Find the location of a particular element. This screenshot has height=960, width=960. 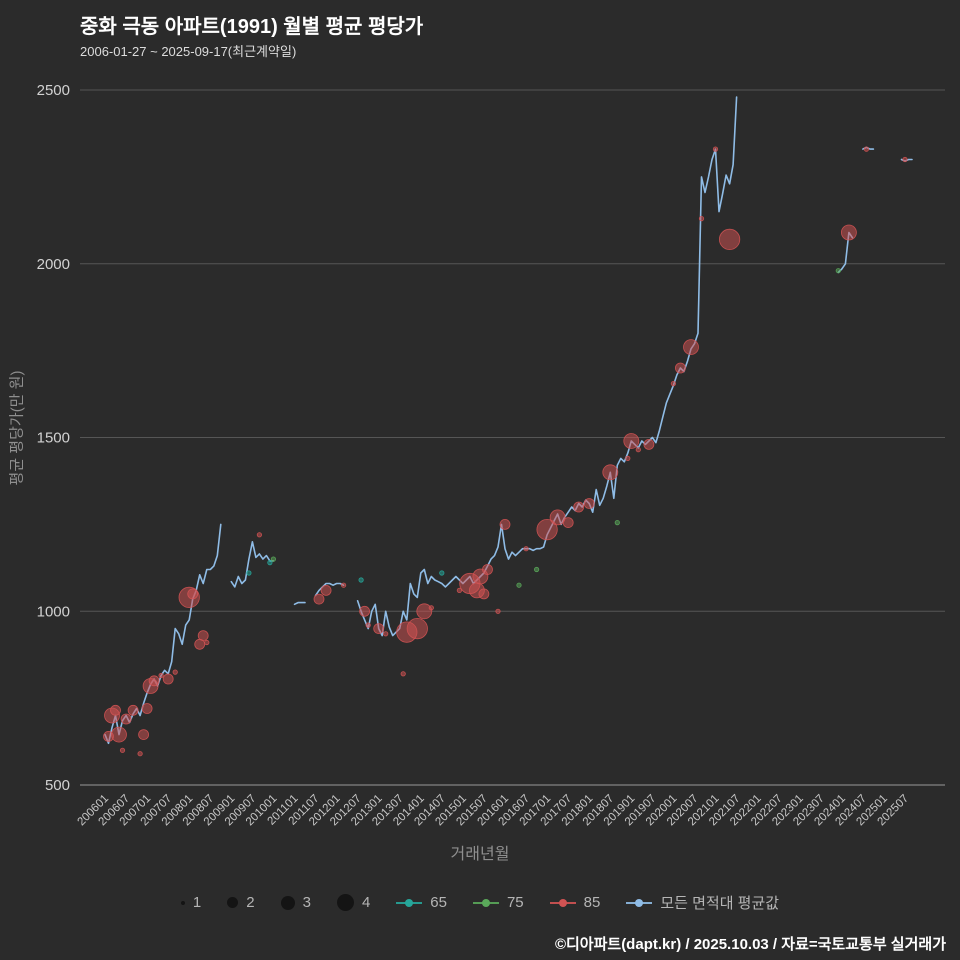

legend-size-2-label: 2 is located at coordinates (250, 902).